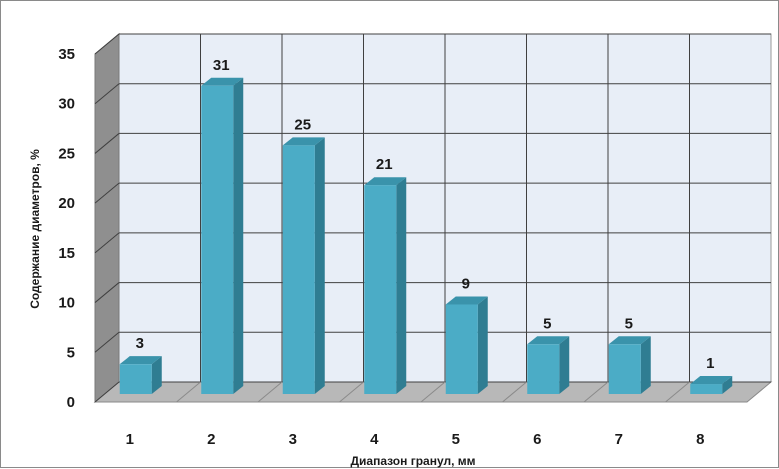 The image size is (779, 469). What do you see at coordinates (71, 402) in the screenshot?
I see `y-tick-label: 0` at bounding box center [71, 402].